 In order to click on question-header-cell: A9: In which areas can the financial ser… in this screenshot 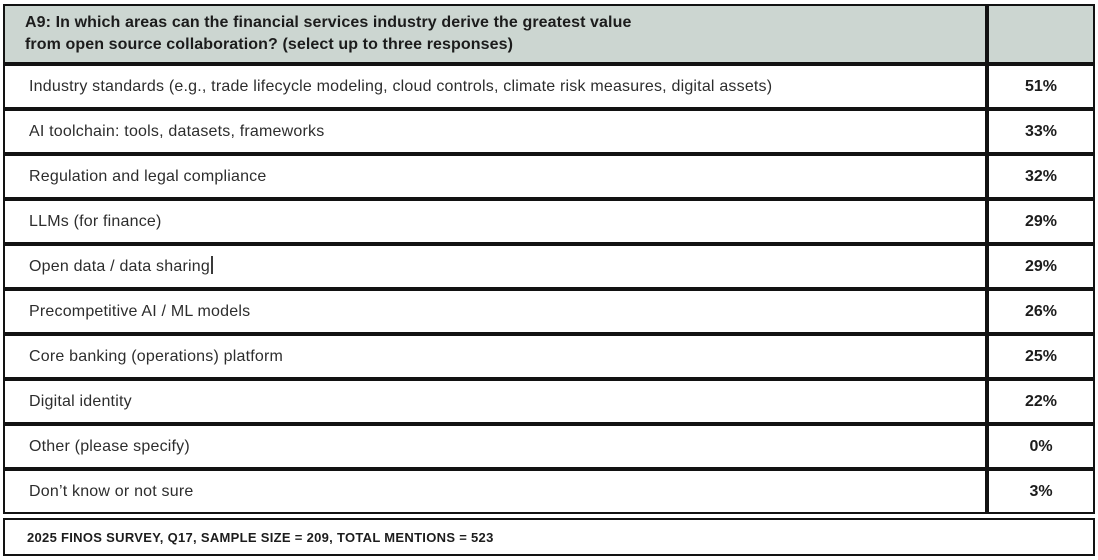, I will do `click(495, 34)`.